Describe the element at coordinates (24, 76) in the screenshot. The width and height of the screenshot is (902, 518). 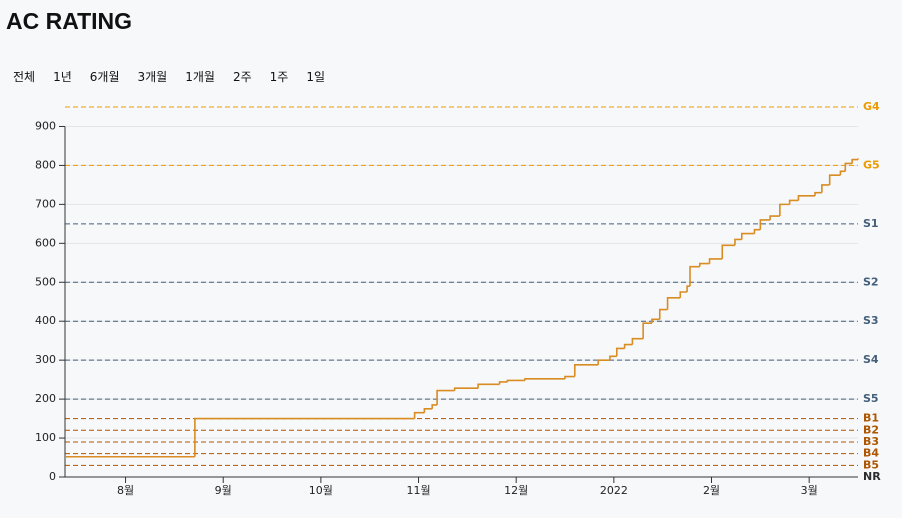
I see `filter-button: 전체` at that location.